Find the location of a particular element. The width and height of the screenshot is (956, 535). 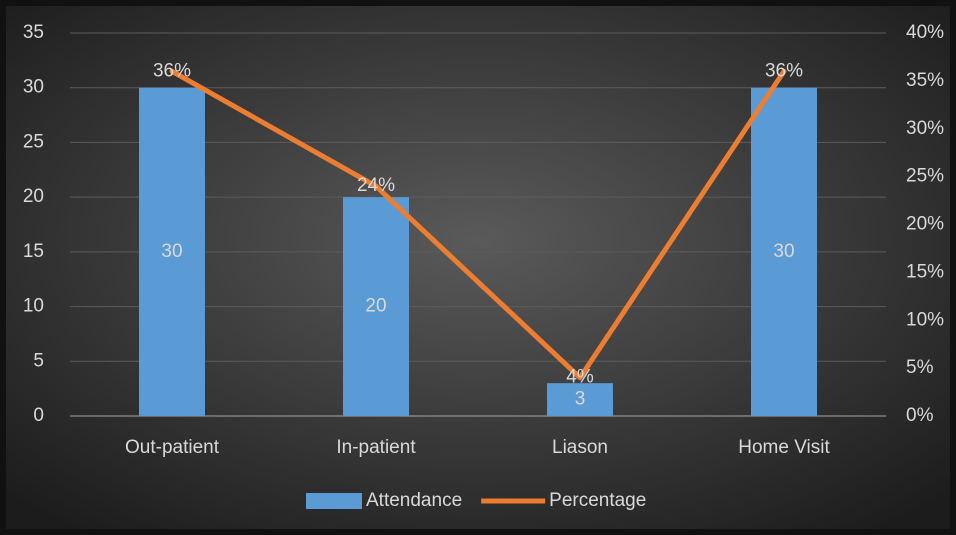

y-tick-label: 25 is located at coordinates (33, 141).